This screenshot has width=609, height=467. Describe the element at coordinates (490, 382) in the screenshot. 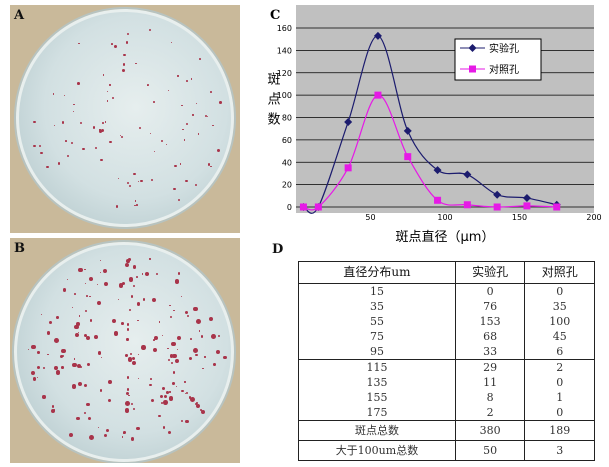

I see `table-cell: 11` at that location.